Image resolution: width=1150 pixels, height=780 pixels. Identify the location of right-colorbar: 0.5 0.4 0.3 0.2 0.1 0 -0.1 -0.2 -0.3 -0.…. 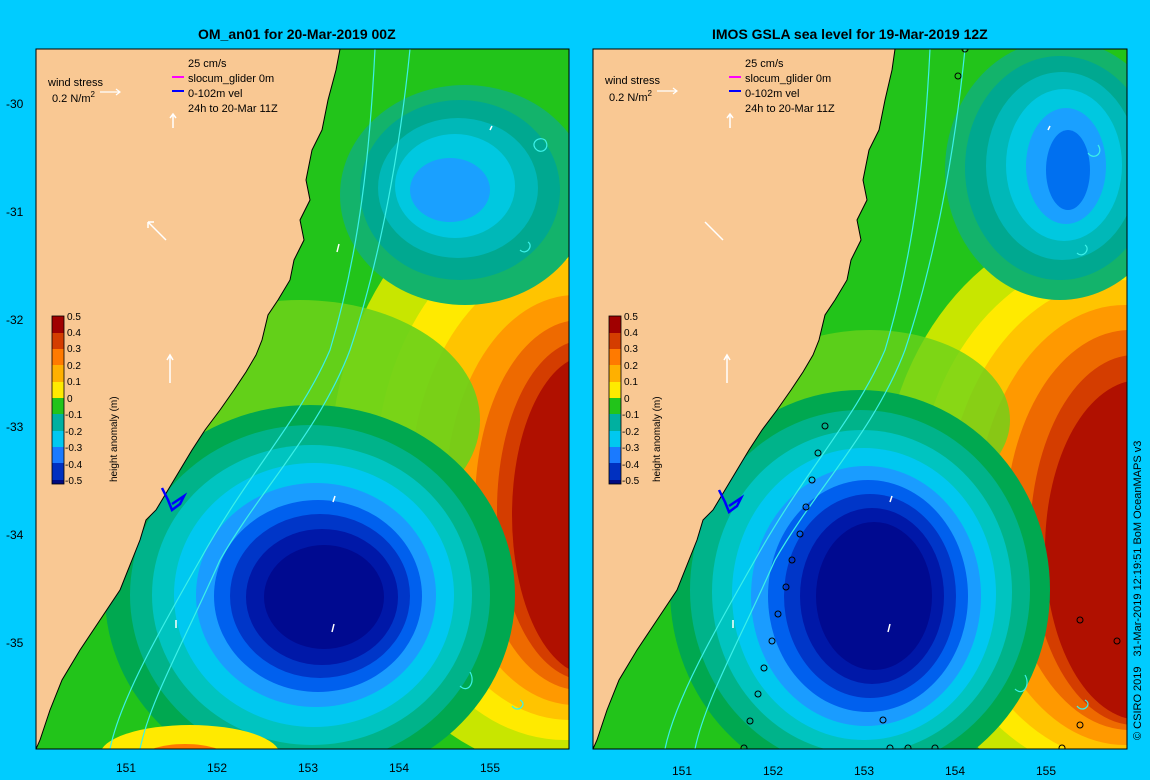
(635, 399).